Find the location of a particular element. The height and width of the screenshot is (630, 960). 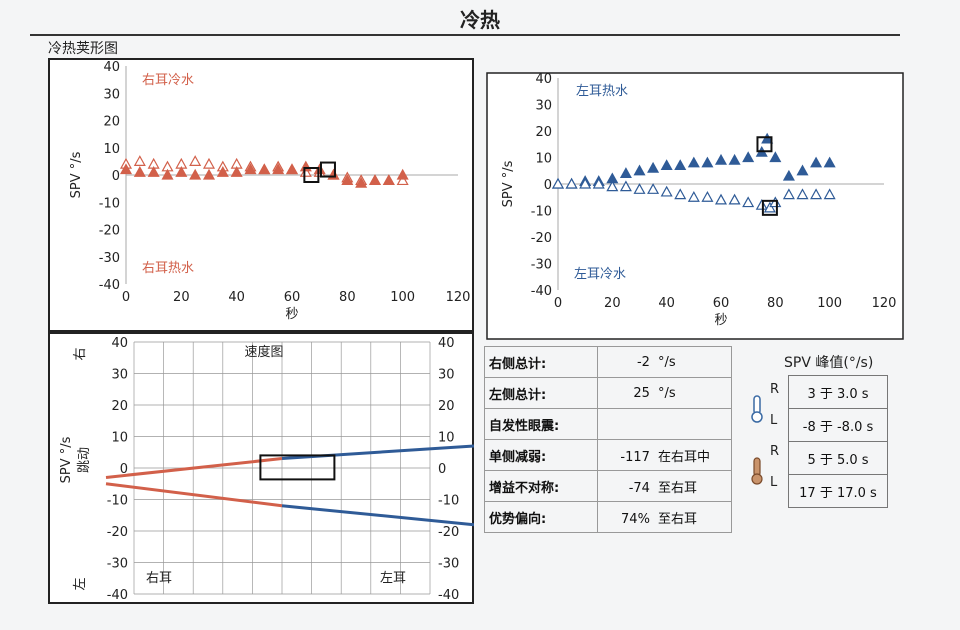

y-tick-label: -30 is located at coordinates (109, 258).